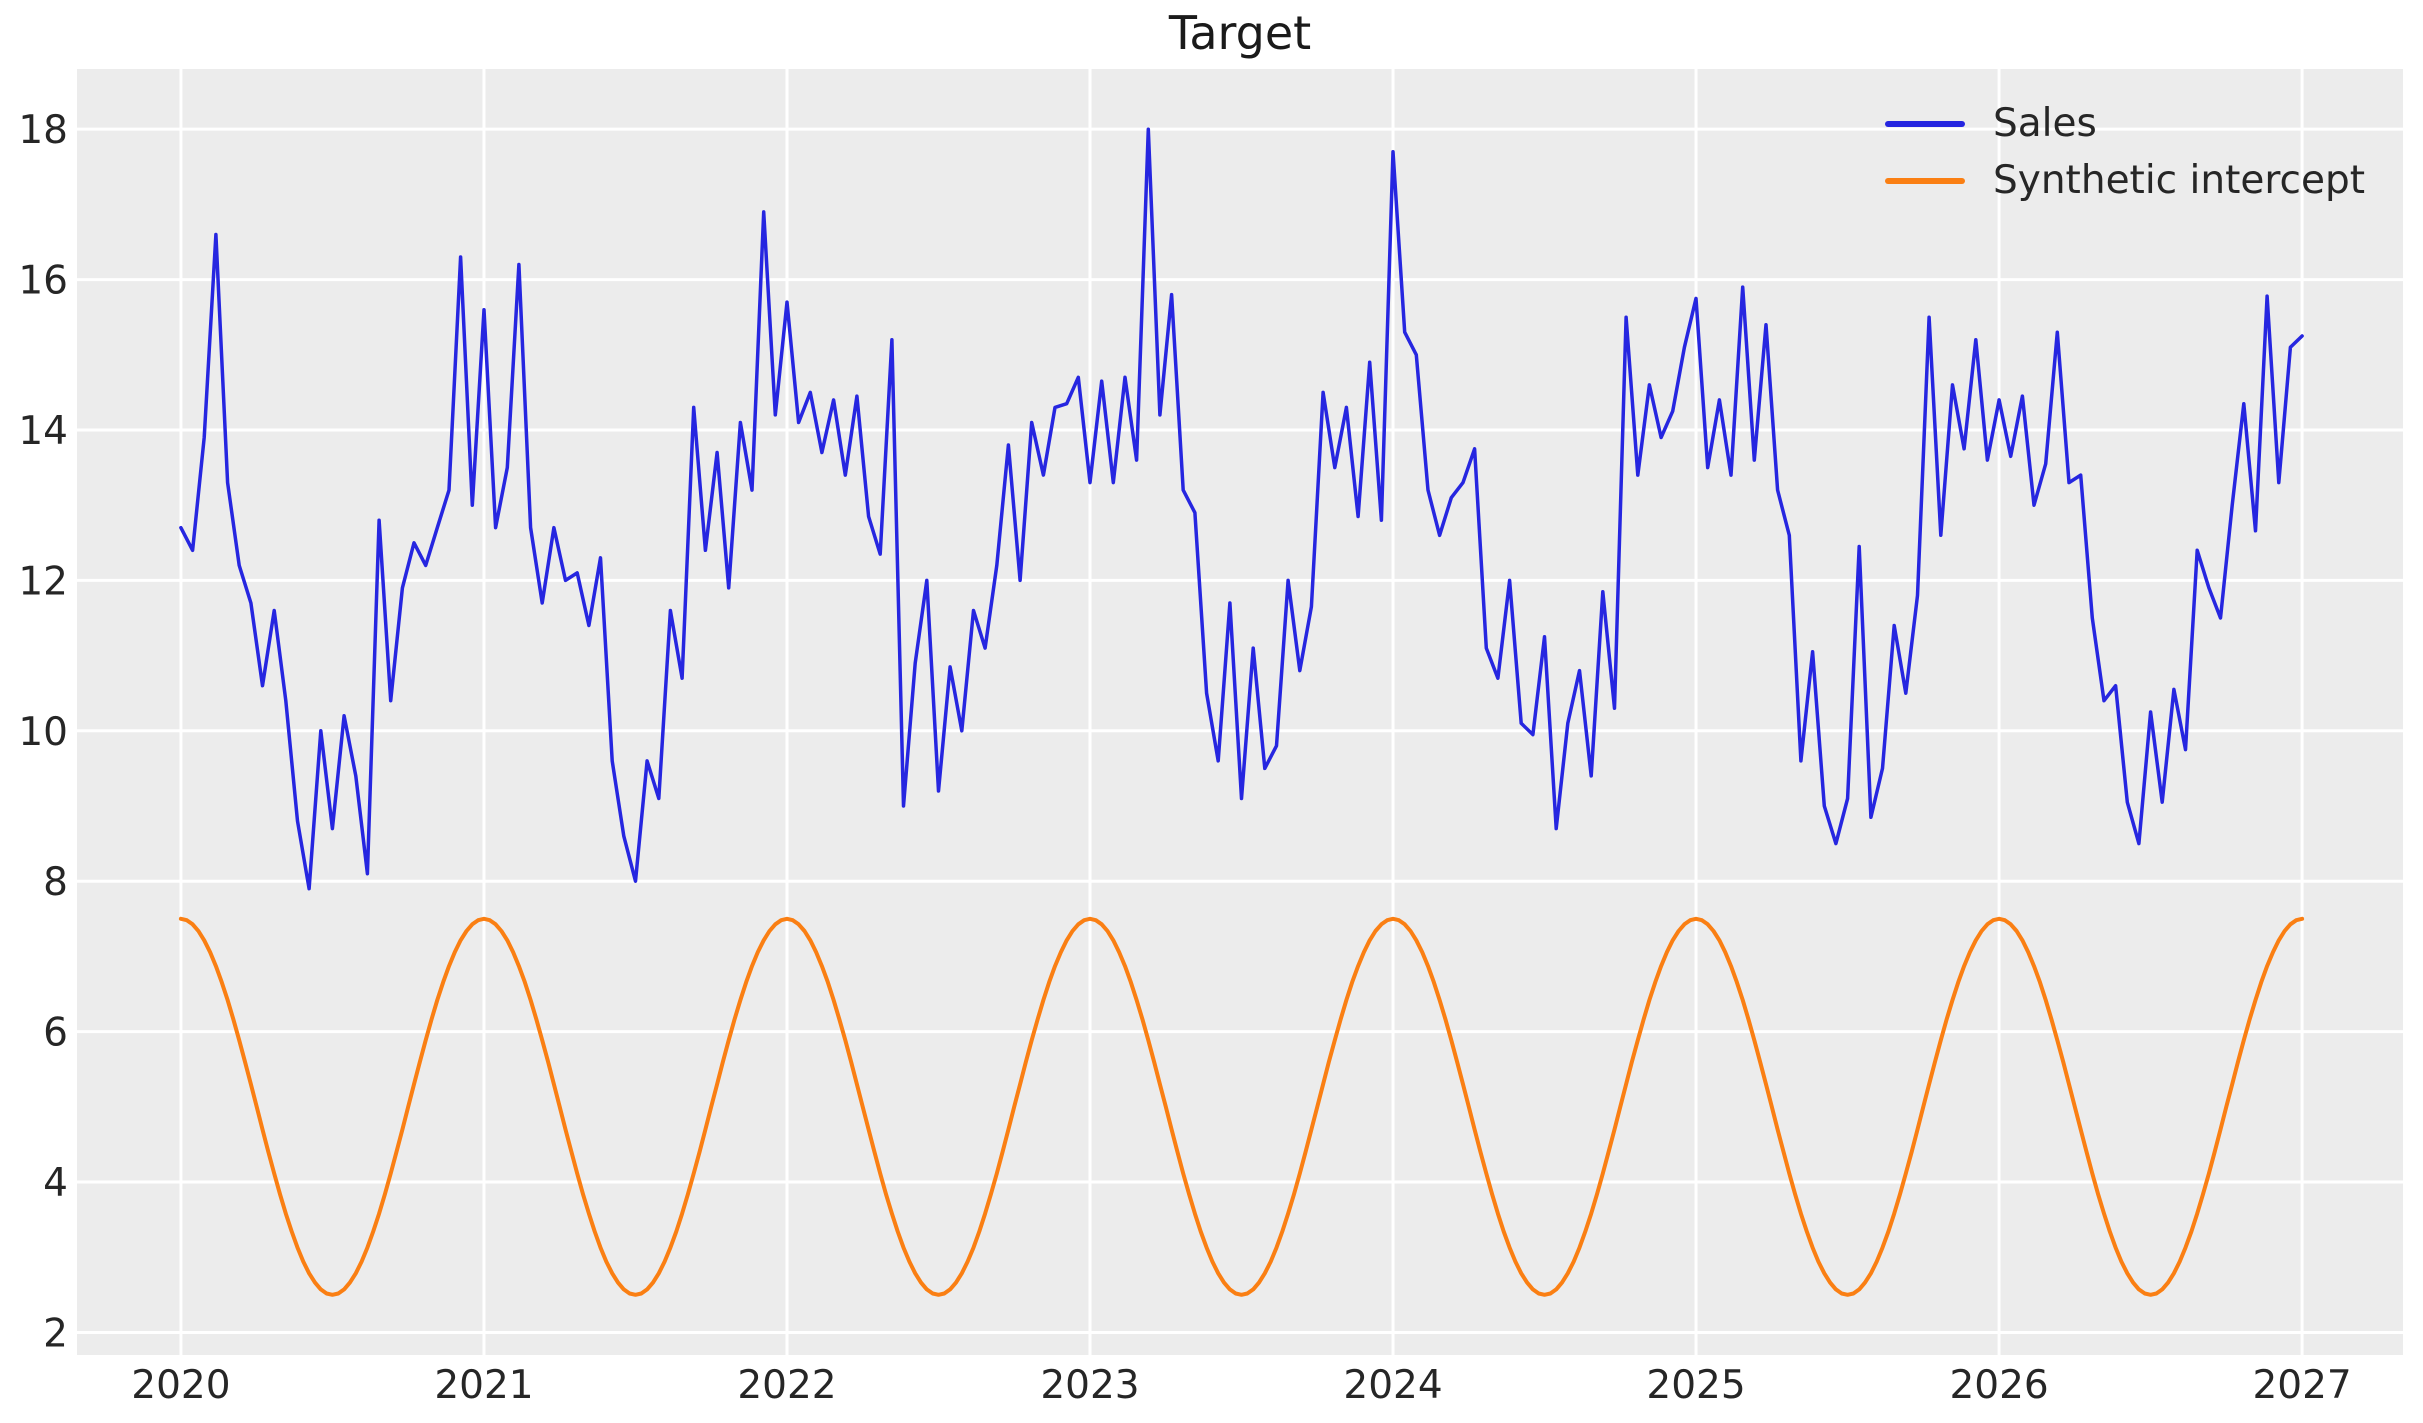  Describe the element at coordinates (1925, 180) in the screenshot. I see `synthetic-intercept-line-swatch` at that location.